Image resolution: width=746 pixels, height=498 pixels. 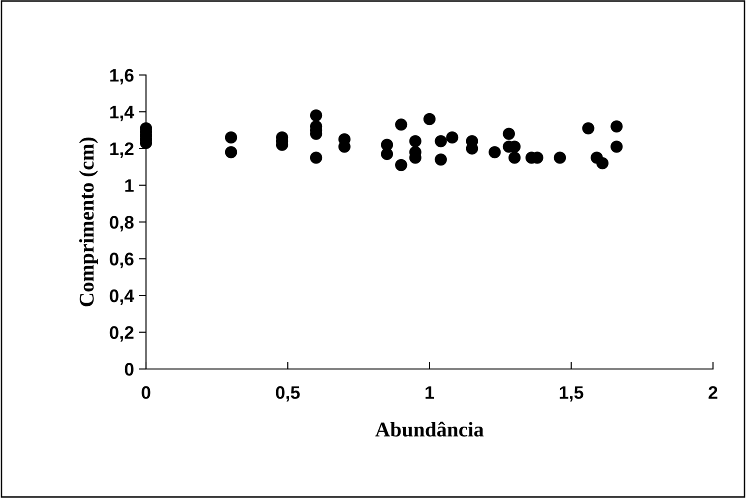 I want to click on y-tick-label: 1, so click(x=129, y=185).